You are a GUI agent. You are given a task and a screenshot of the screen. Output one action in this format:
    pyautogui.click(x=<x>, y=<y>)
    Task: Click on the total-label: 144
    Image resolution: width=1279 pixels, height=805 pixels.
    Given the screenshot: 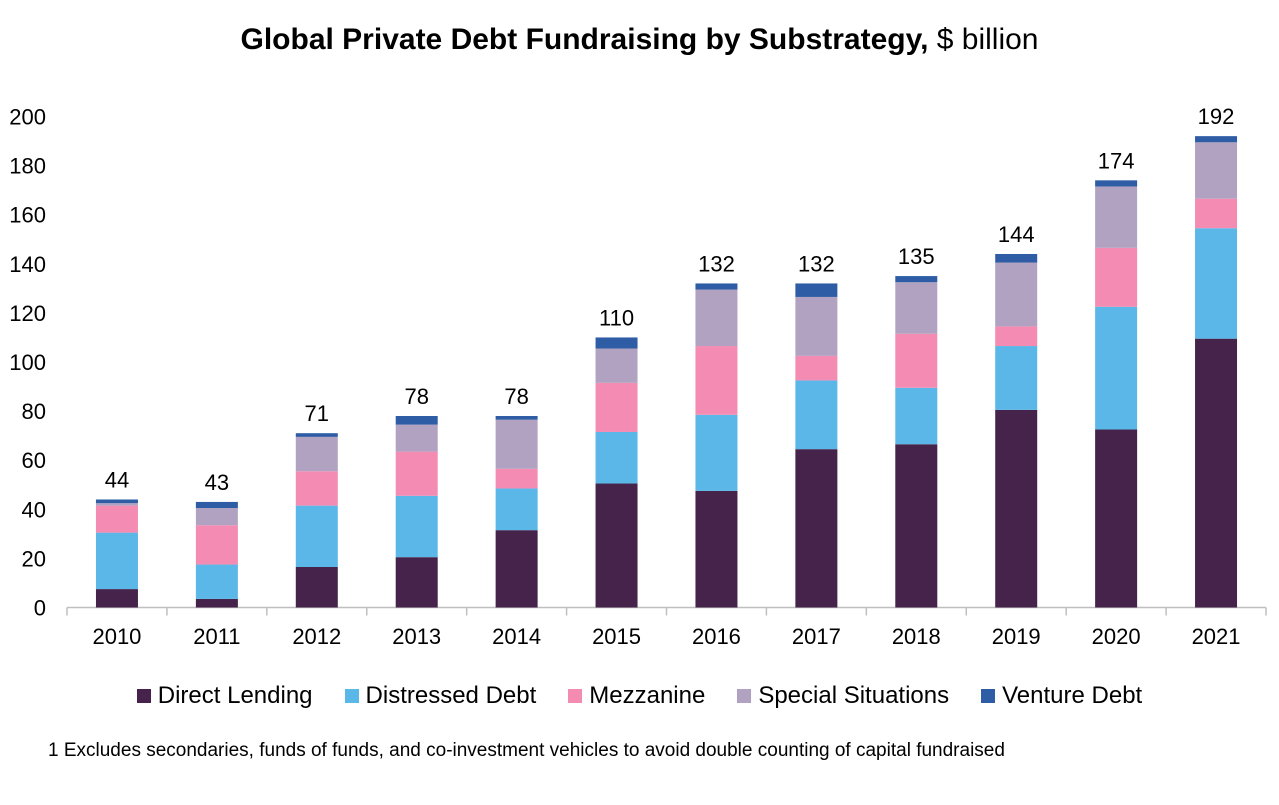 What is the action you would take?
    pyautogui.click(x=1016, y=234)
    